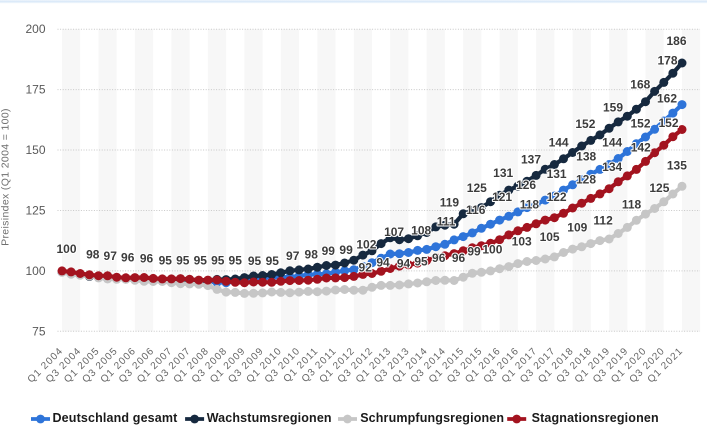 The height and width of the screenshot is (441, 707). I want to click on svg-text: 108, so click(421, 231).